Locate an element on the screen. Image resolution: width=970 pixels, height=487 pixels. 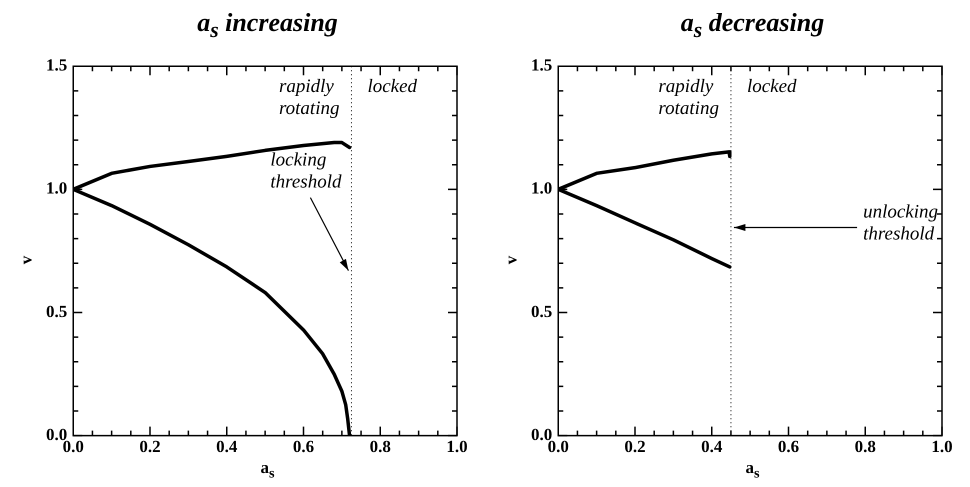
chart-title: a$_{s}$ decreasing is located at coordinates (753, 26).